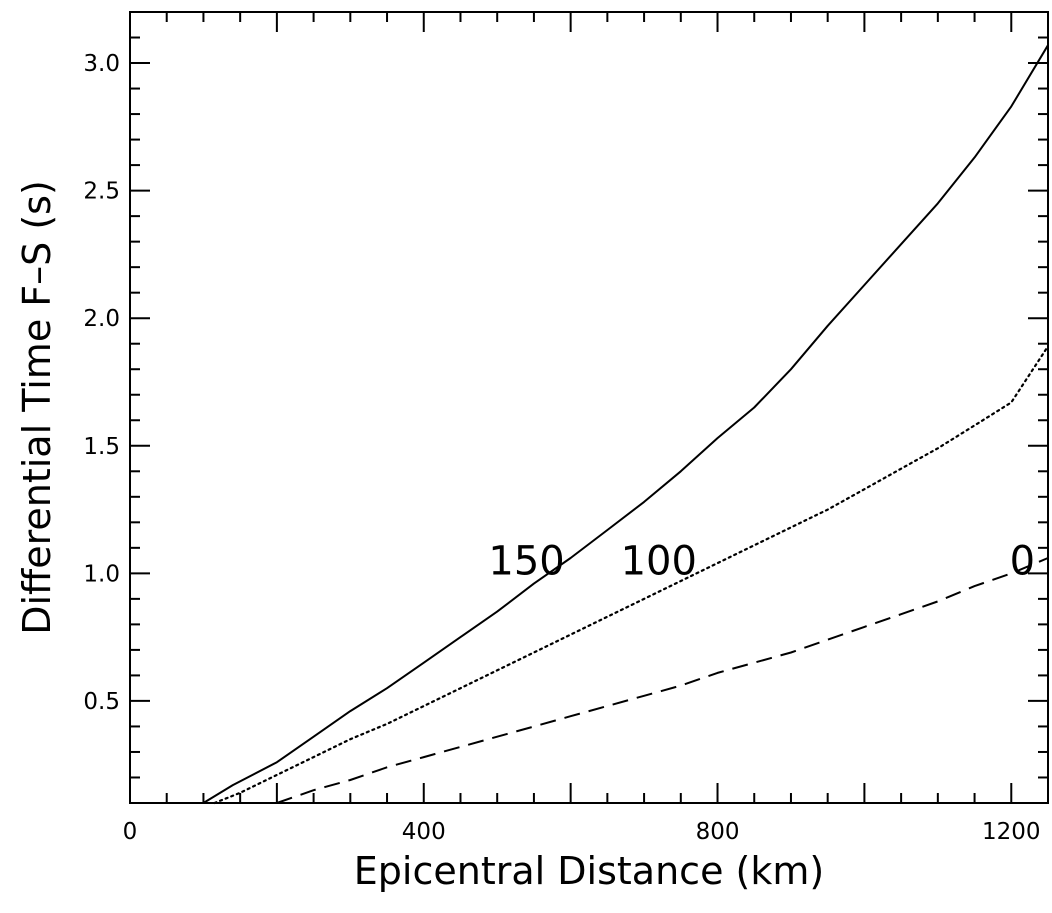 This screenshot has width=1052, height=913. Describe the element at coordinates (1022, 562) in the screenshot. I see `series-label-0: 0` at that location.